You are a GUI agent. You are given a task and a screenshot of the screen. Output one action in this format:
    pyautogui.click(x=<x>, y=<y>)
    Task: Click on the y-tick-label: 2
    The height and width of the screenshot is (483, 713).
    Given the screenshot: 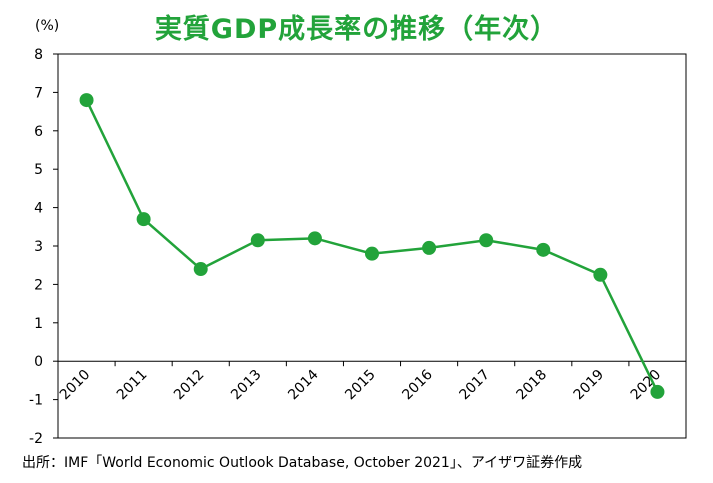 What is the action you would take?
    pyautogui.click(x=38, y=285)
    